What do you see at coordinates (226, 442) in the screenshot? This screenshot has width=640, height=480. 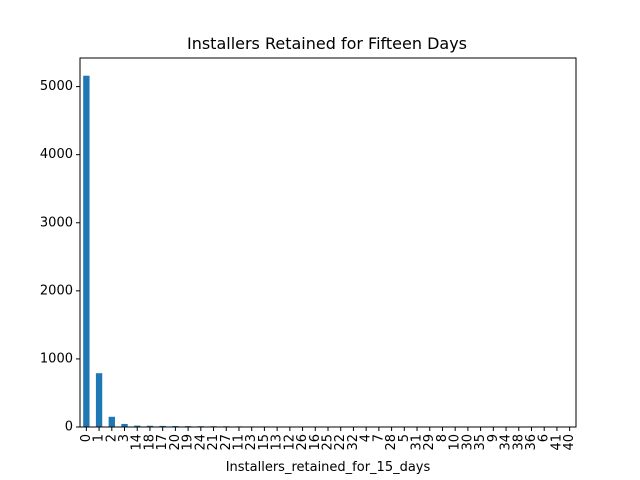 I see `x-tick-label-27: 27` at bounding box center [226, 442].